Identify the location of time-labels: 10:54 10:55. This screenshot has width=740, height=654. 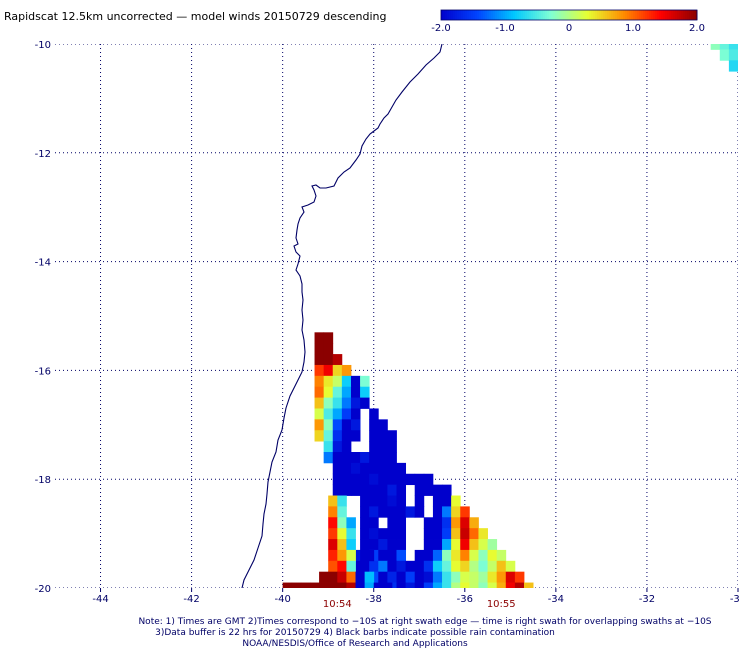
(419, 604).